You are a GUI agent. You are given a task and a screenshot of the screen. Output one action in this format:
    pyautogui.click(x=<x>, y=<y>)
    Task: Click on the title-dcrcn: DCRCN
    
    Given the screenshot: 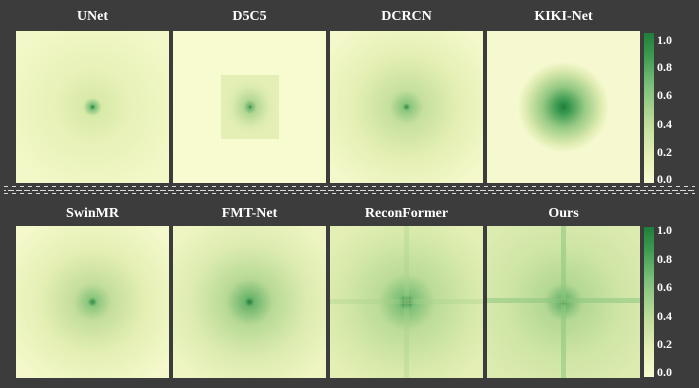 What is the action you would take?
    pyautogui.click(x=406, y=16)
    